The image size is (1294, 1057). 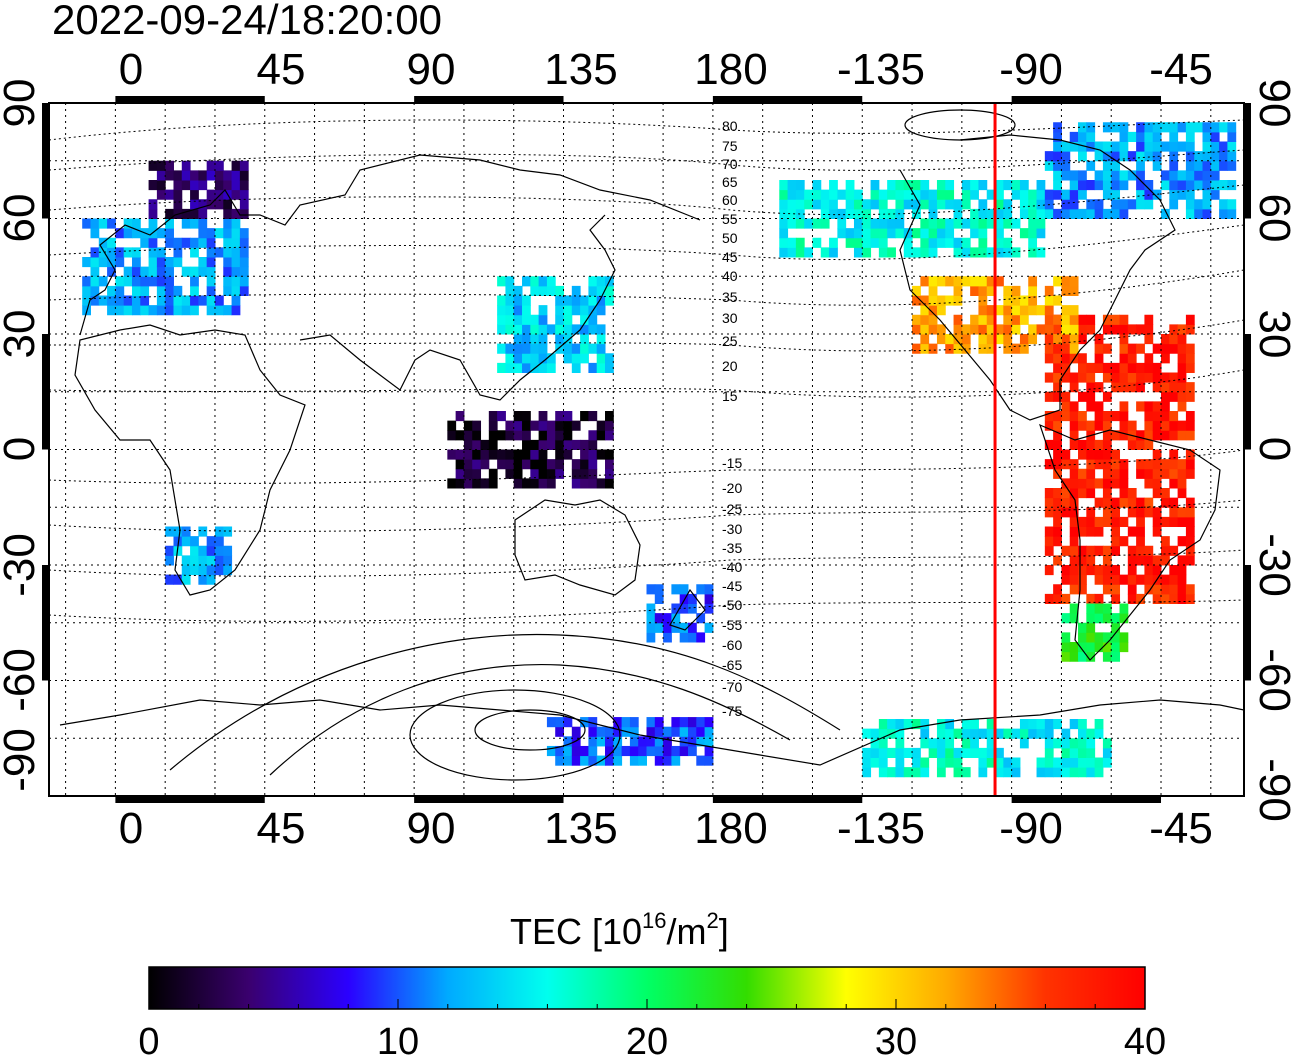 What do you see at coordinates (732, 687) in the screenshot?
I see `mlat-label: -70` at bounding box center [732, 687].